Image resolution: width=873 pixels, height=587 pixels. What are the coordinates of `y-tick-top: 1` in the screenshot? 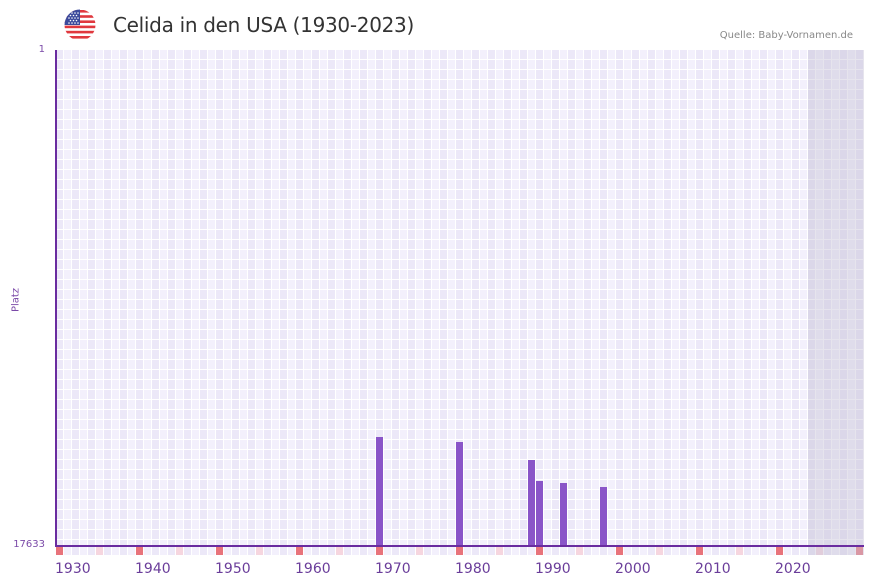 It's located at (41, 49).